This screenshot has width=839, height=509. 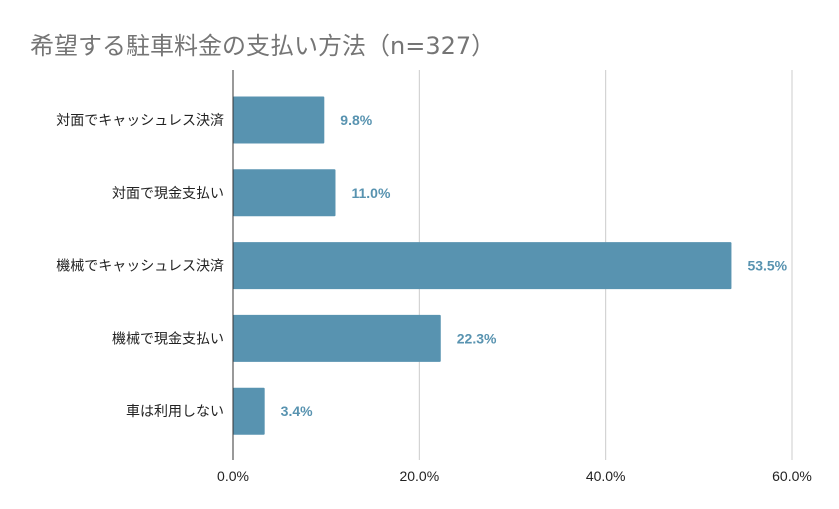 What do you see at coordinates (514, 476) in the screenshot?
I see `x-axis-tick-labels: 0.0% 20.0% 40.0% 60.0%` at bounding box center [514, 476].